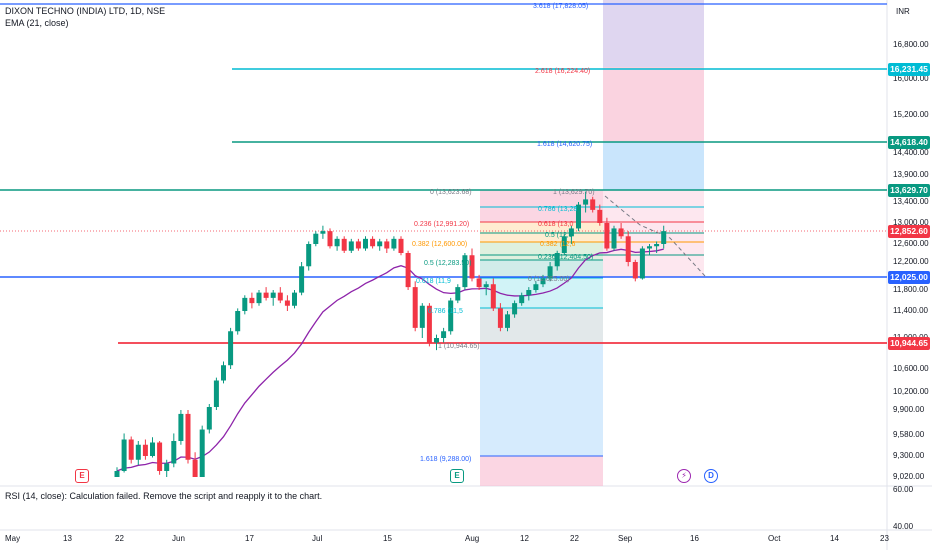 Image resolution: width=932 pixels, height=550 pixels. I want to click on price-tick: 14,400.00, so click(911, 152).